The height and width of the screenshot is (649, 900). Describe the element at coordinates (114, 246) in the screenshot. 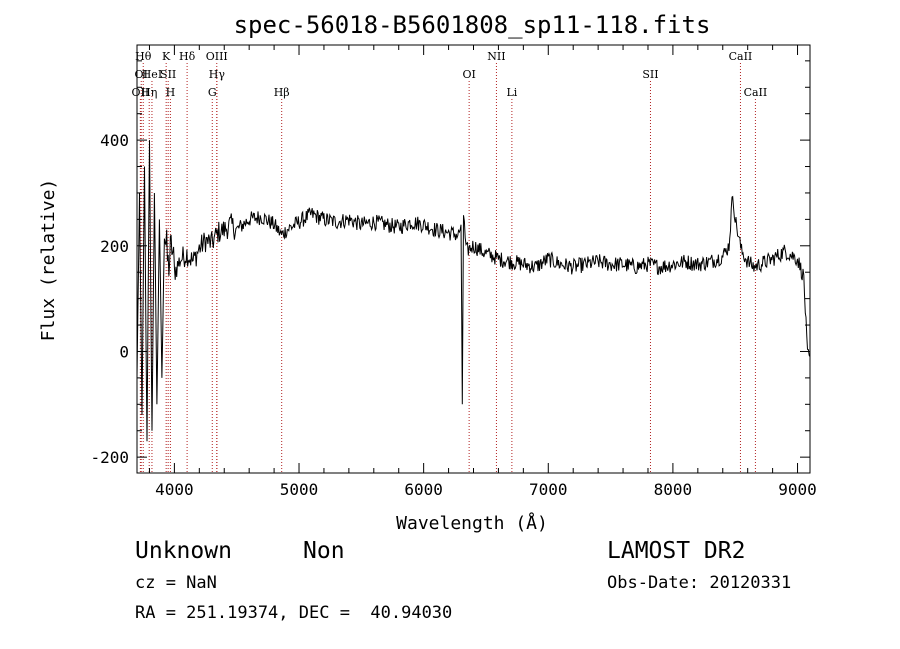

I see `y-tick-label-2: 200` at that location.